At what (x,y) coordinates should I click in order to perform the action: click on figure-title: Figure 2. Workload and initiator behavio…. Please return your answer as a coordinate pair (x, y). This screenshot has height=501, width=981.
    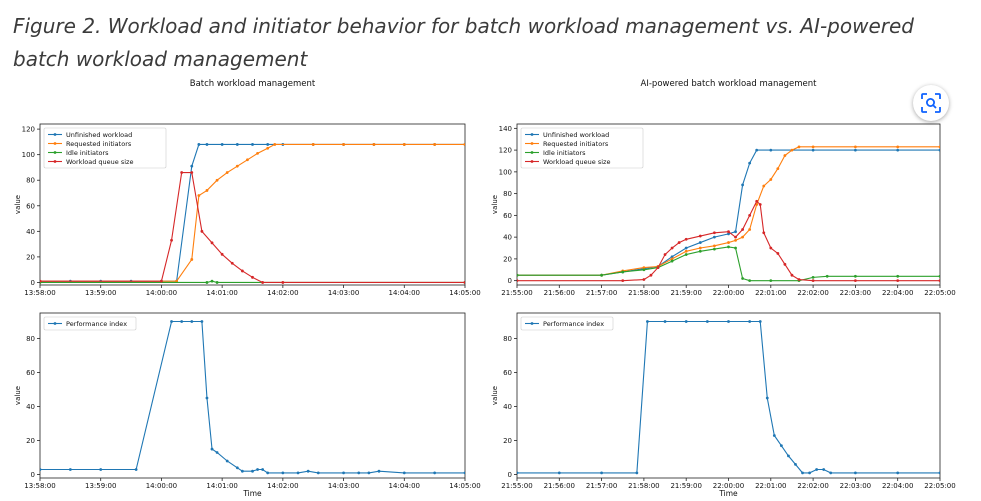
    Looking at the image, I should click on (463, 42).